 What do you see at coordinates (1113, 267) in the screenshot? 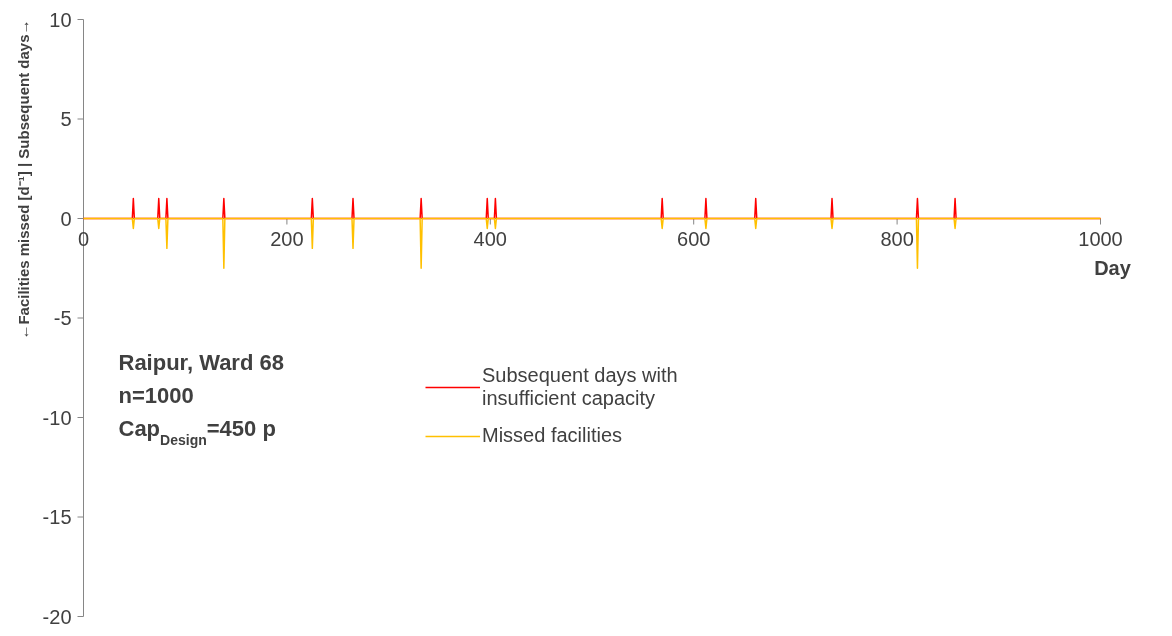
I see `x-axis-title: Day` at bounding box center [1113, 267].